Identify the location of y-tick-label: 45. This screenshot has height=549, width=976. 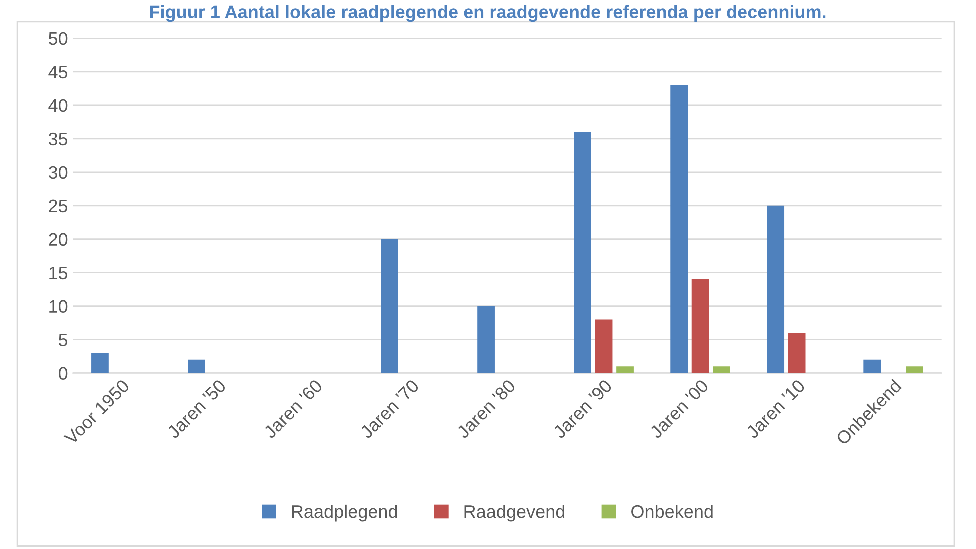
(58, 72).